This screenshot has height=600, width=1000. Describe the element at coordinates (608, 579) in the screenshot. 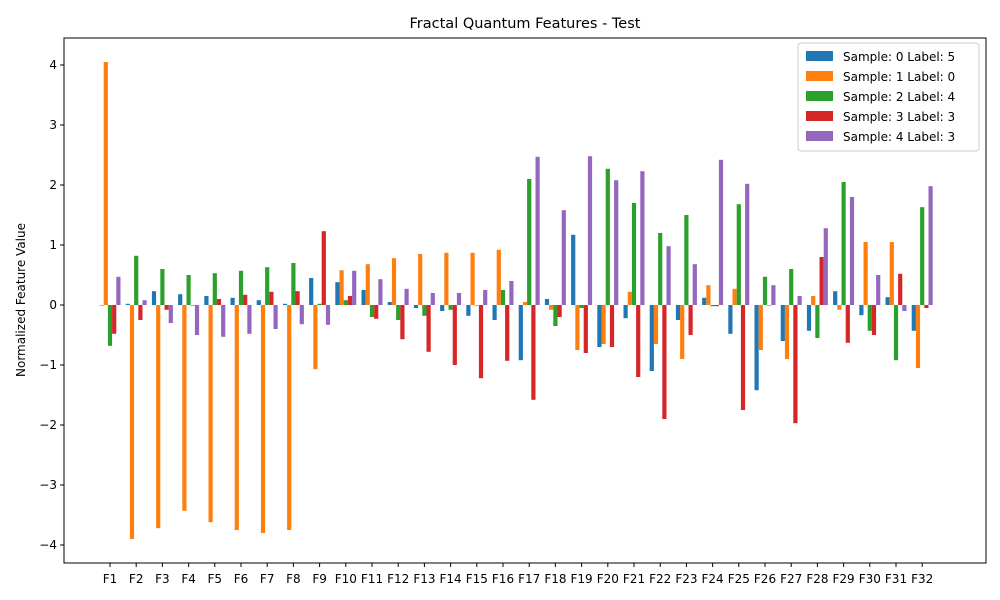

I see `x-tick-label: F20` at that location.